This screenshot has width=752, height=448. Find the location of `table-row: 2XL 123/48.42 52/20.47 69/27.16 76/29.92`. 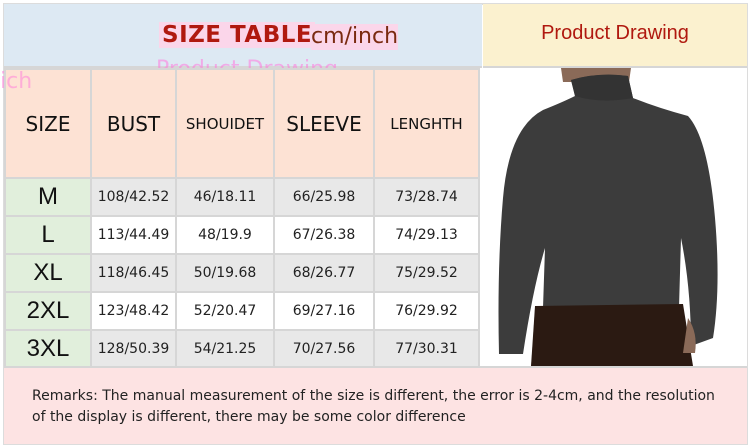

table-row: 2XL 123/48.42 52/20.47 69/27.16 76/29.92 is located at coordinates (242, 311).